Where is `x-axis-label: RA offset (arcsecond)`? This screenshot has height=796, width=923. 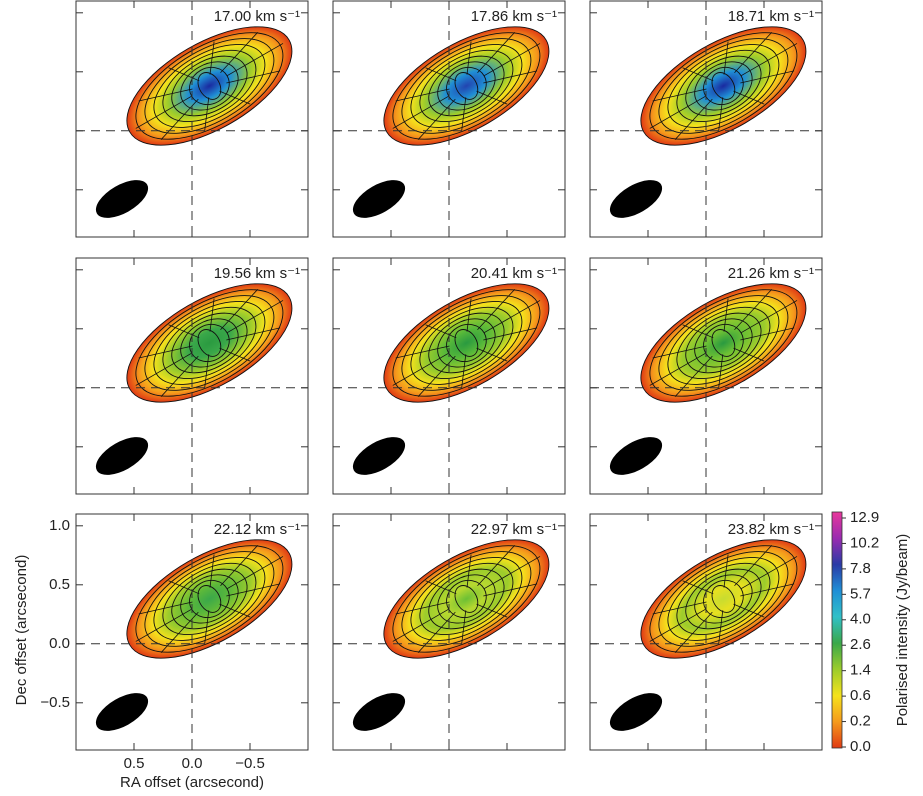 x-axis-label: RA offset (arcsecond) is located at coordinates (192, 782).